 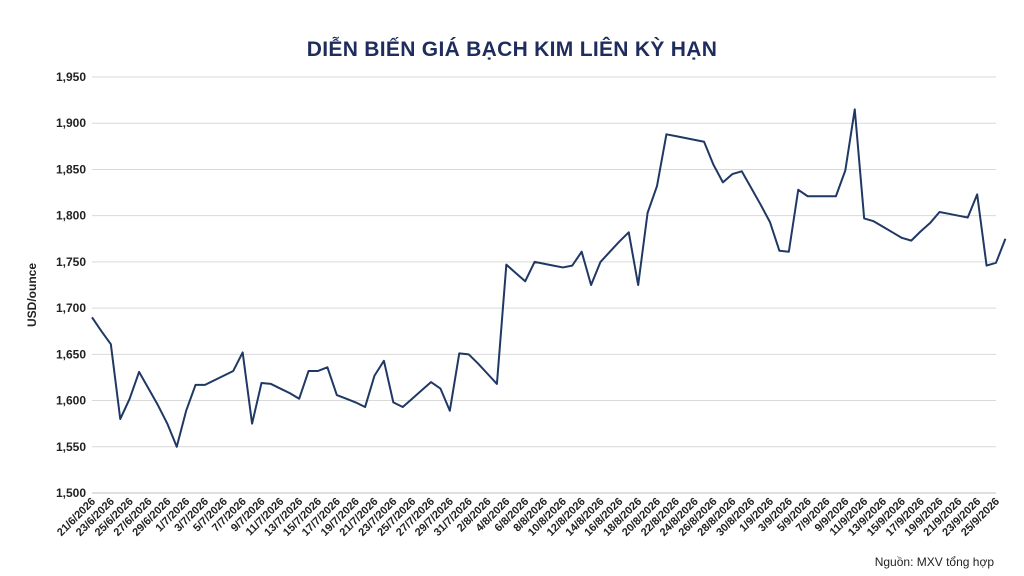 What do you see at coordinates (71, 262) in the screenshot?
I see `y-tick-label: 1,750` at bounding box center [71, 262].